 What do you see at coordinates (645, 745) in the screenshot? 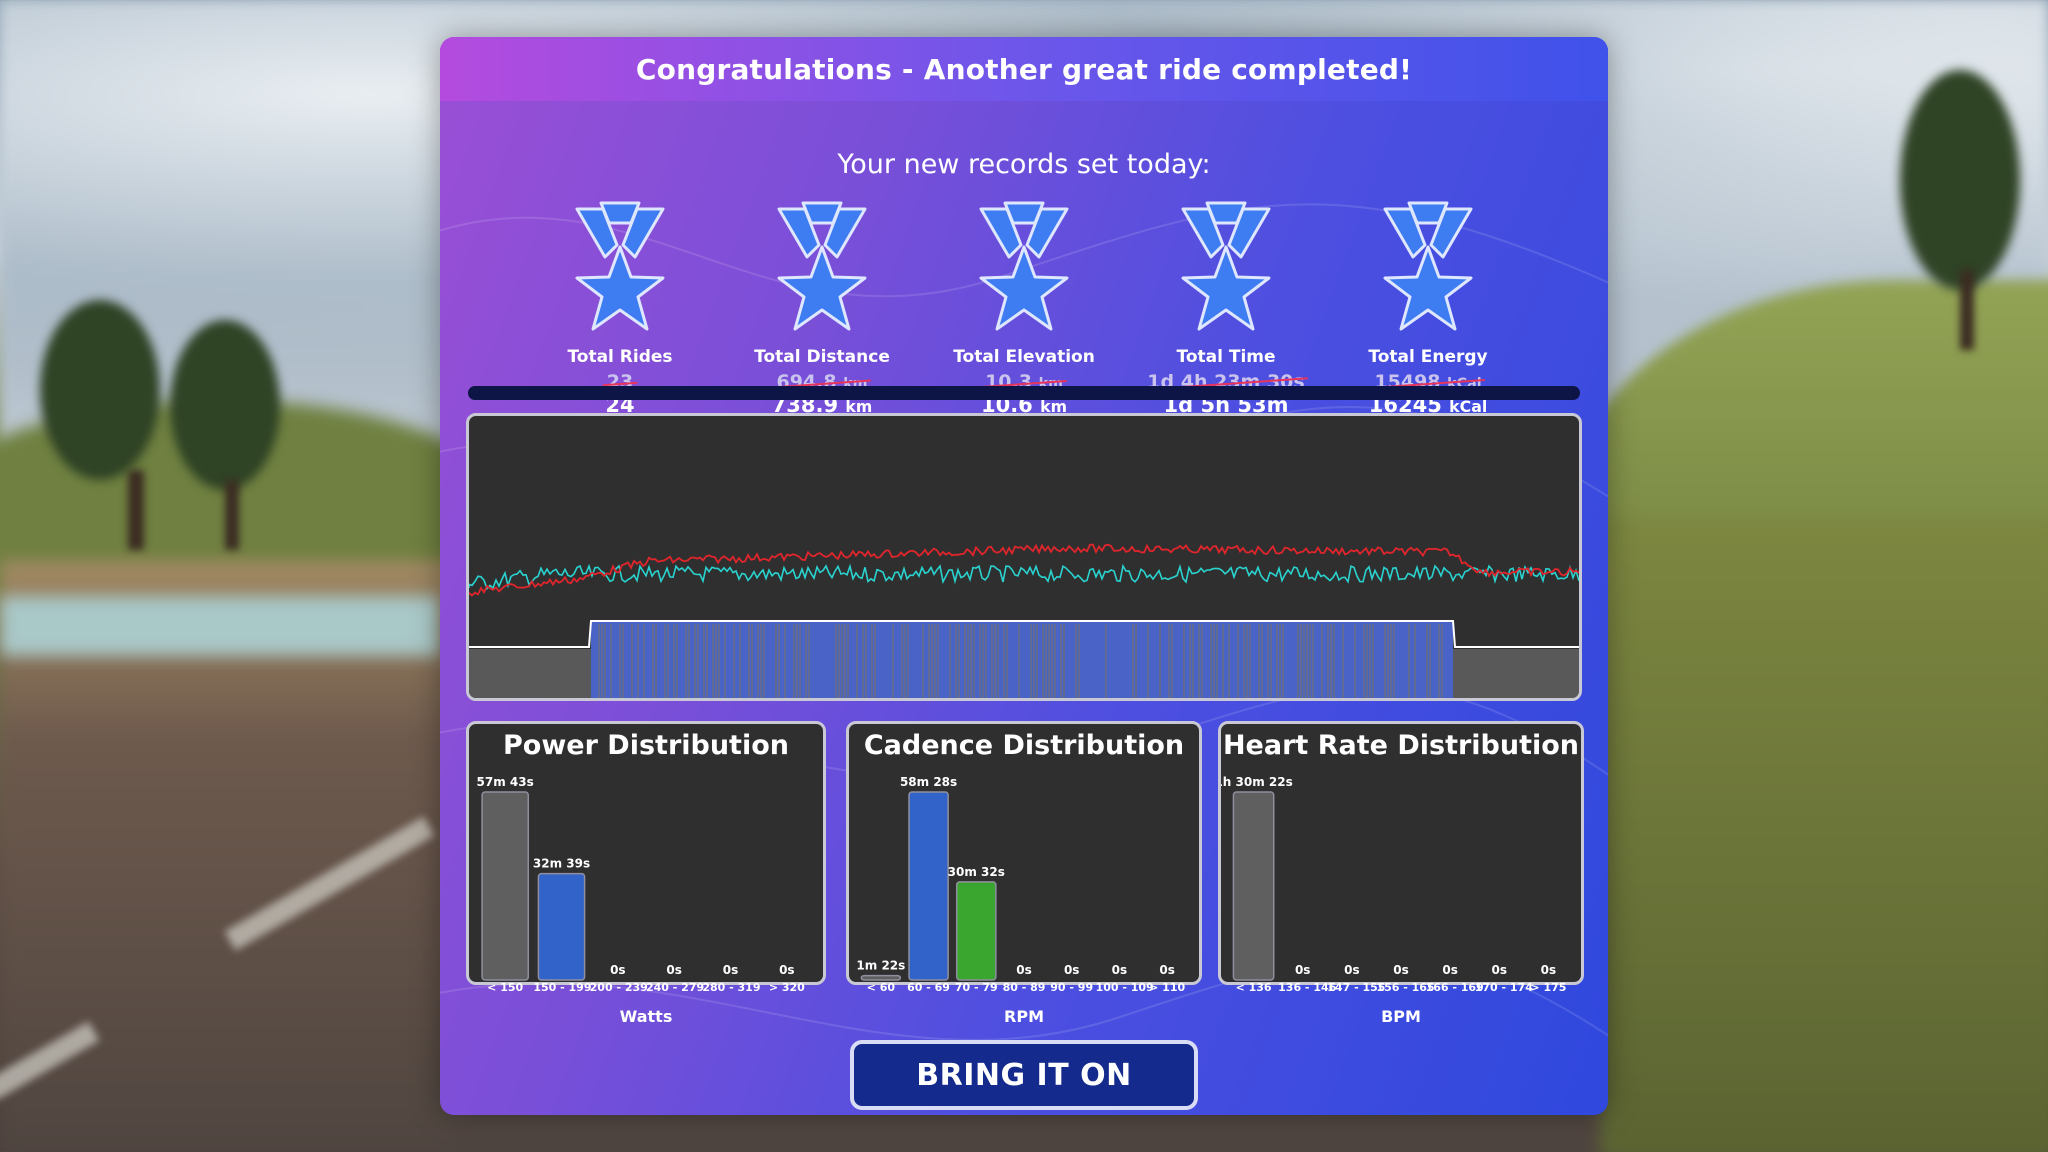
I see `power-distribution-title: Power Distribution` at bounding box center [645, 745].